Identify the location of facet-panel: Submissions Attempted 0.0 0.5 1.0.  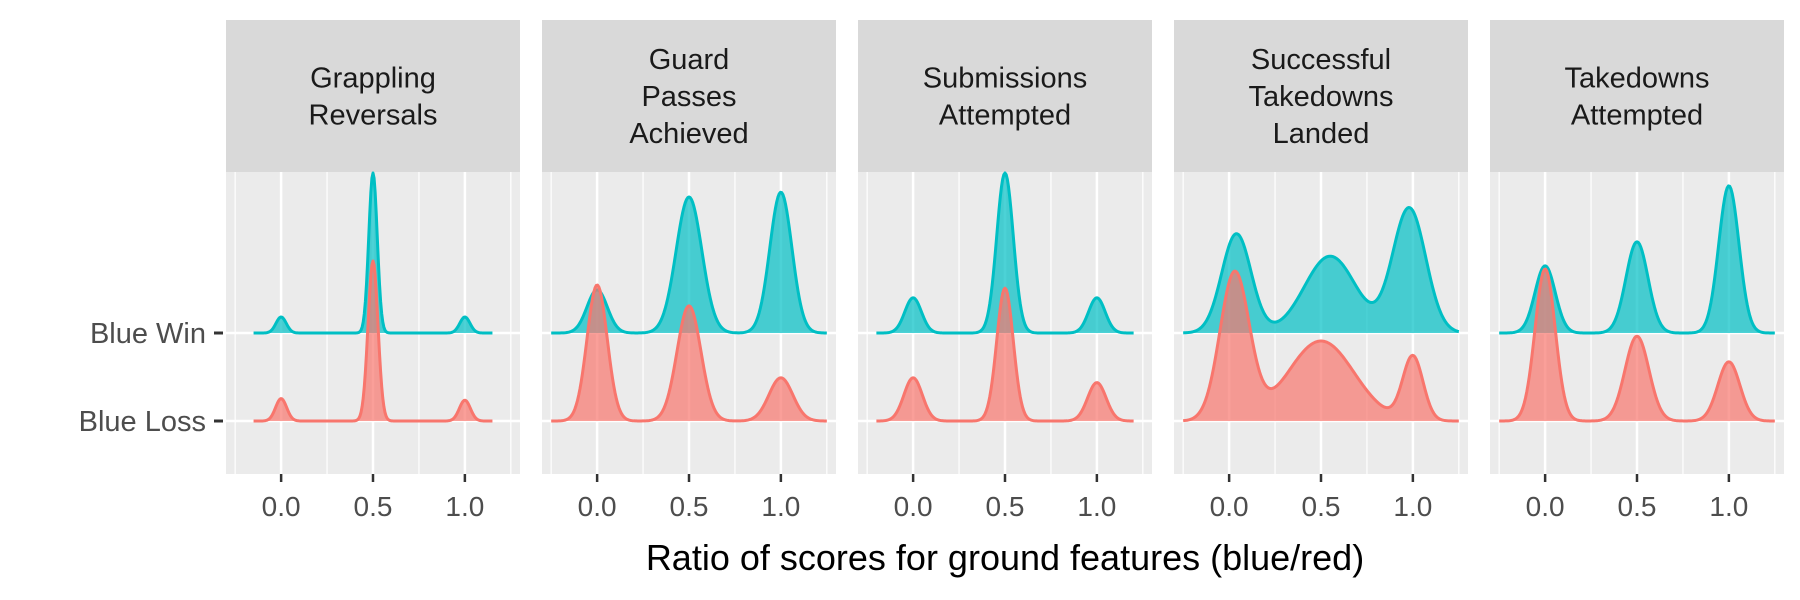
(1005, 271).